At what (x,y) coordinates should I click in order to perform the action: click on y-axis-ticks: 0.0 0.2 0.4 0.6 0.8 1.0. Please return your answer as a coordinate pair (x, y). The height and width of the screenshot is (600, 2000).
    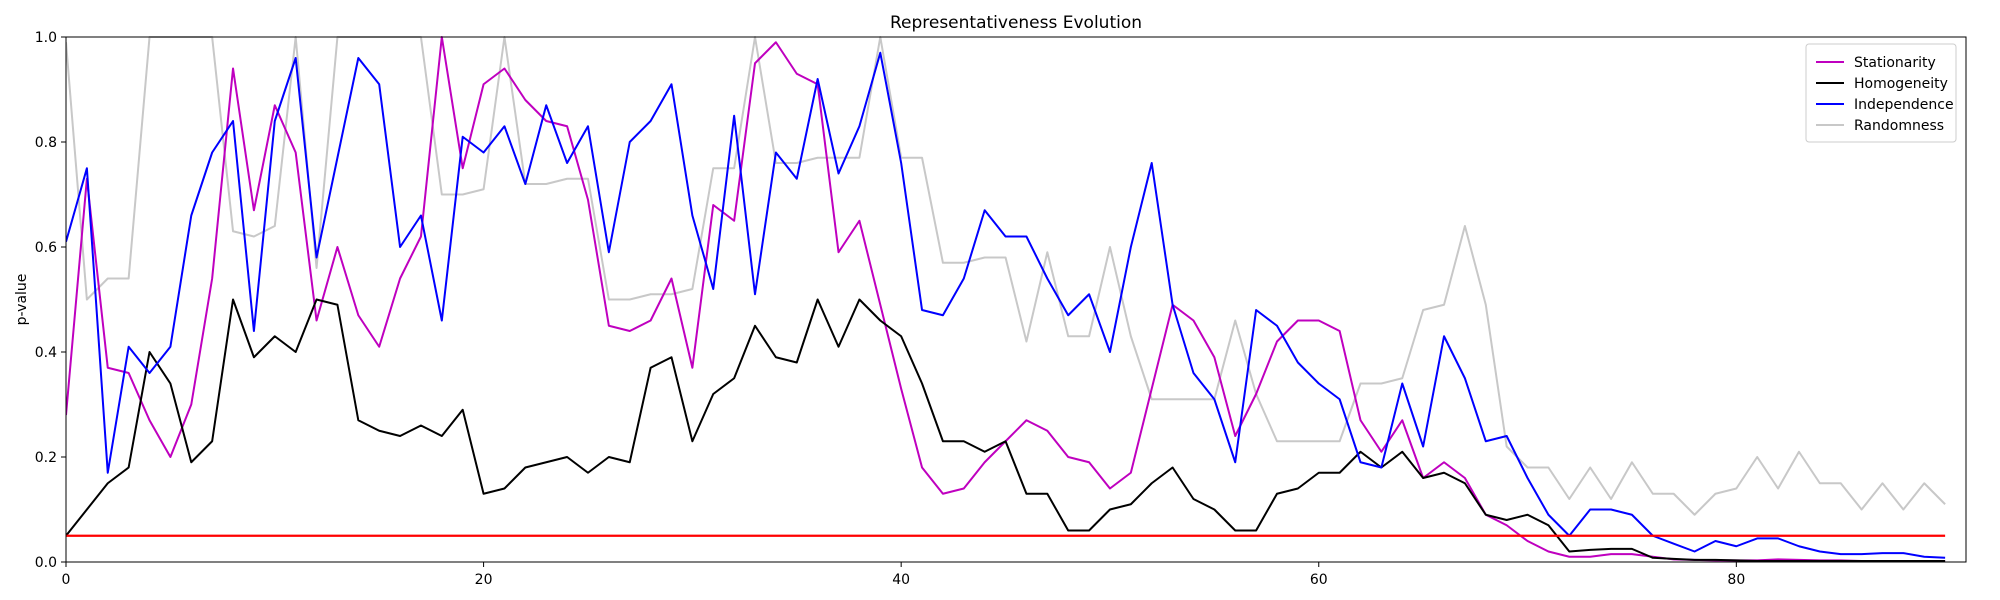
    Looking at the image, I should click on (50, 300).